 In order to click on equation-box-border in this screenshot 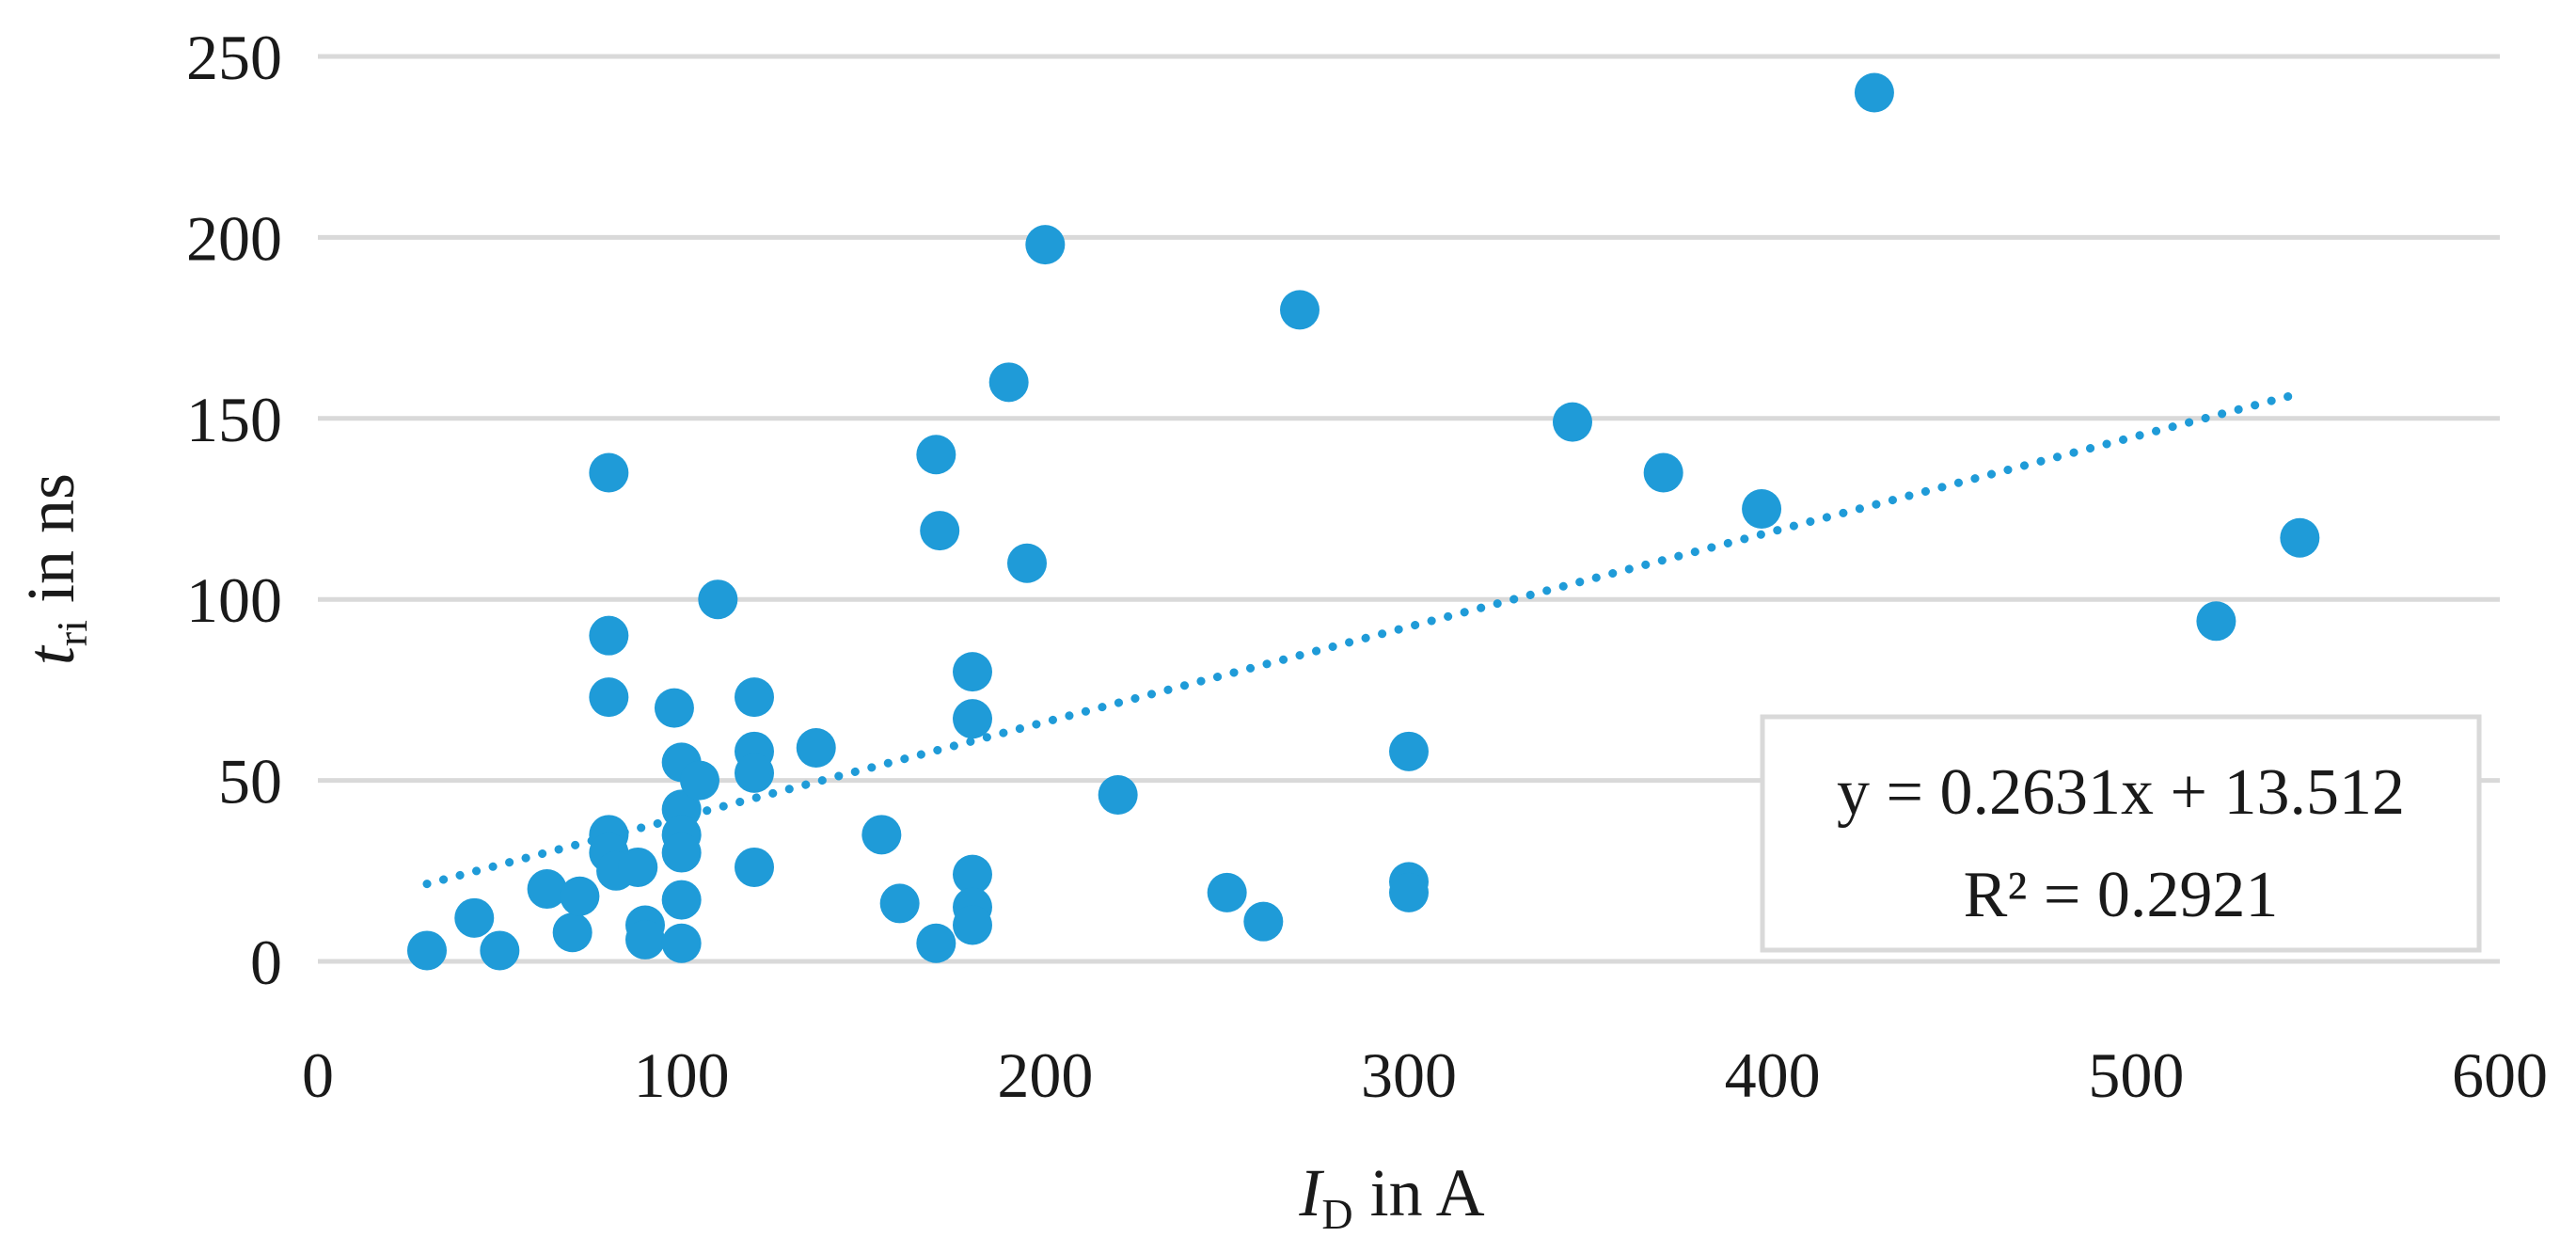, I will do `click(2121, 833)`.